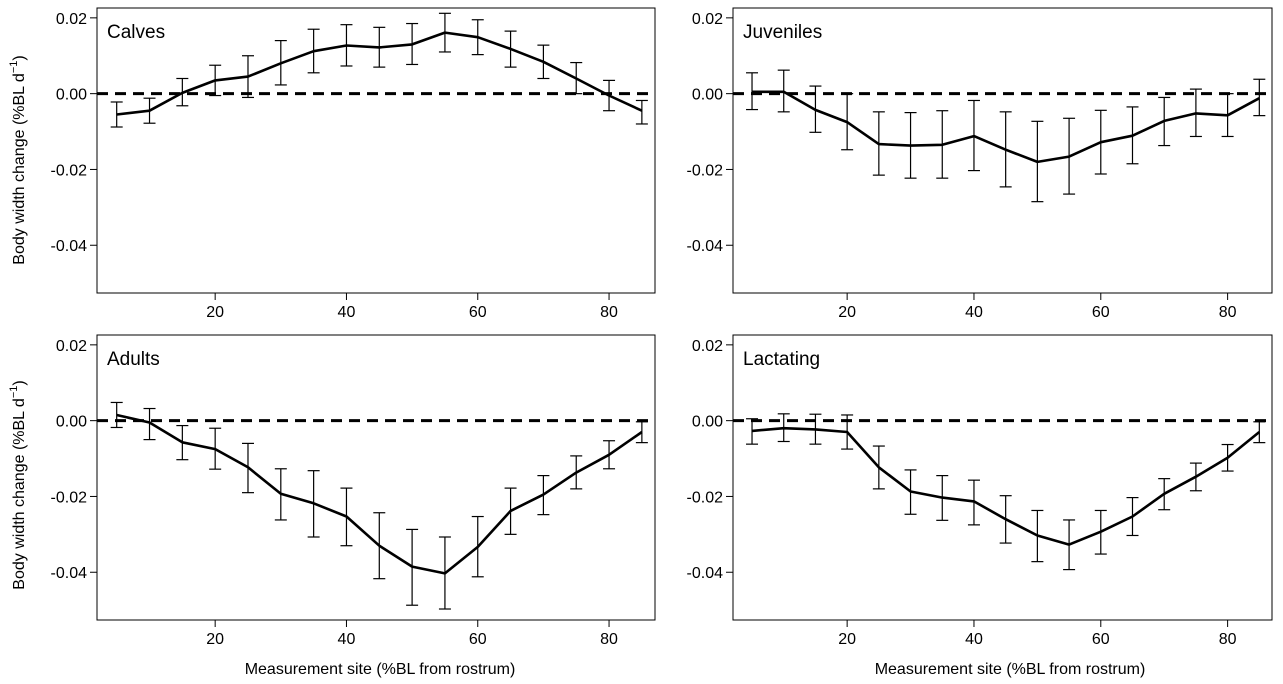 The height and width of the screenshot is (684, 1283). Describe the element at coordinates (1010, 669) in the screenshot. I see `x-axis-title-right: Measurement site (%BL from rostrum)` at that location.